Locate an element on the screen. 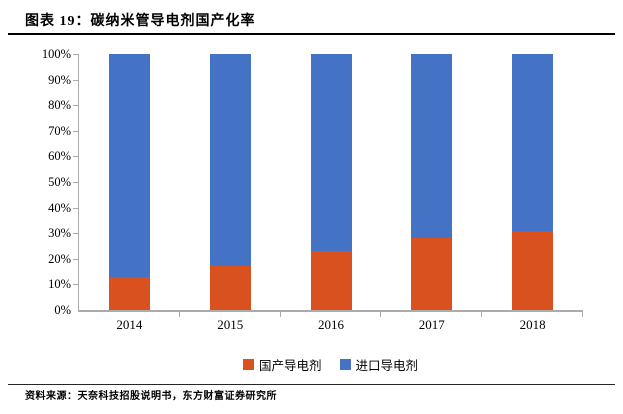 This screenshot has width=623, height=414. y-axis-tick-label: 40% is located at coordinates (59, 207).